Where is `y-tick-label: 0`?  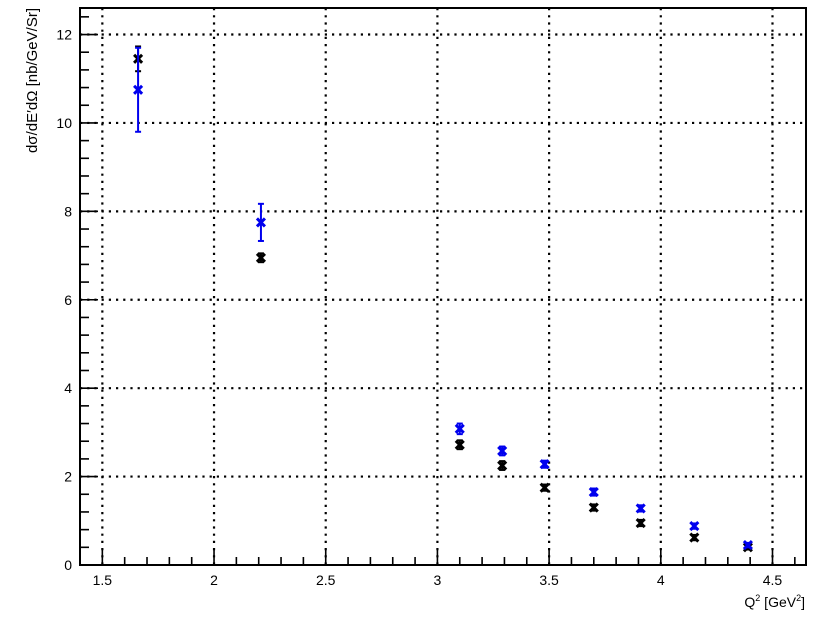 y-tick-label: 0 is located at coordinates (68, 565).